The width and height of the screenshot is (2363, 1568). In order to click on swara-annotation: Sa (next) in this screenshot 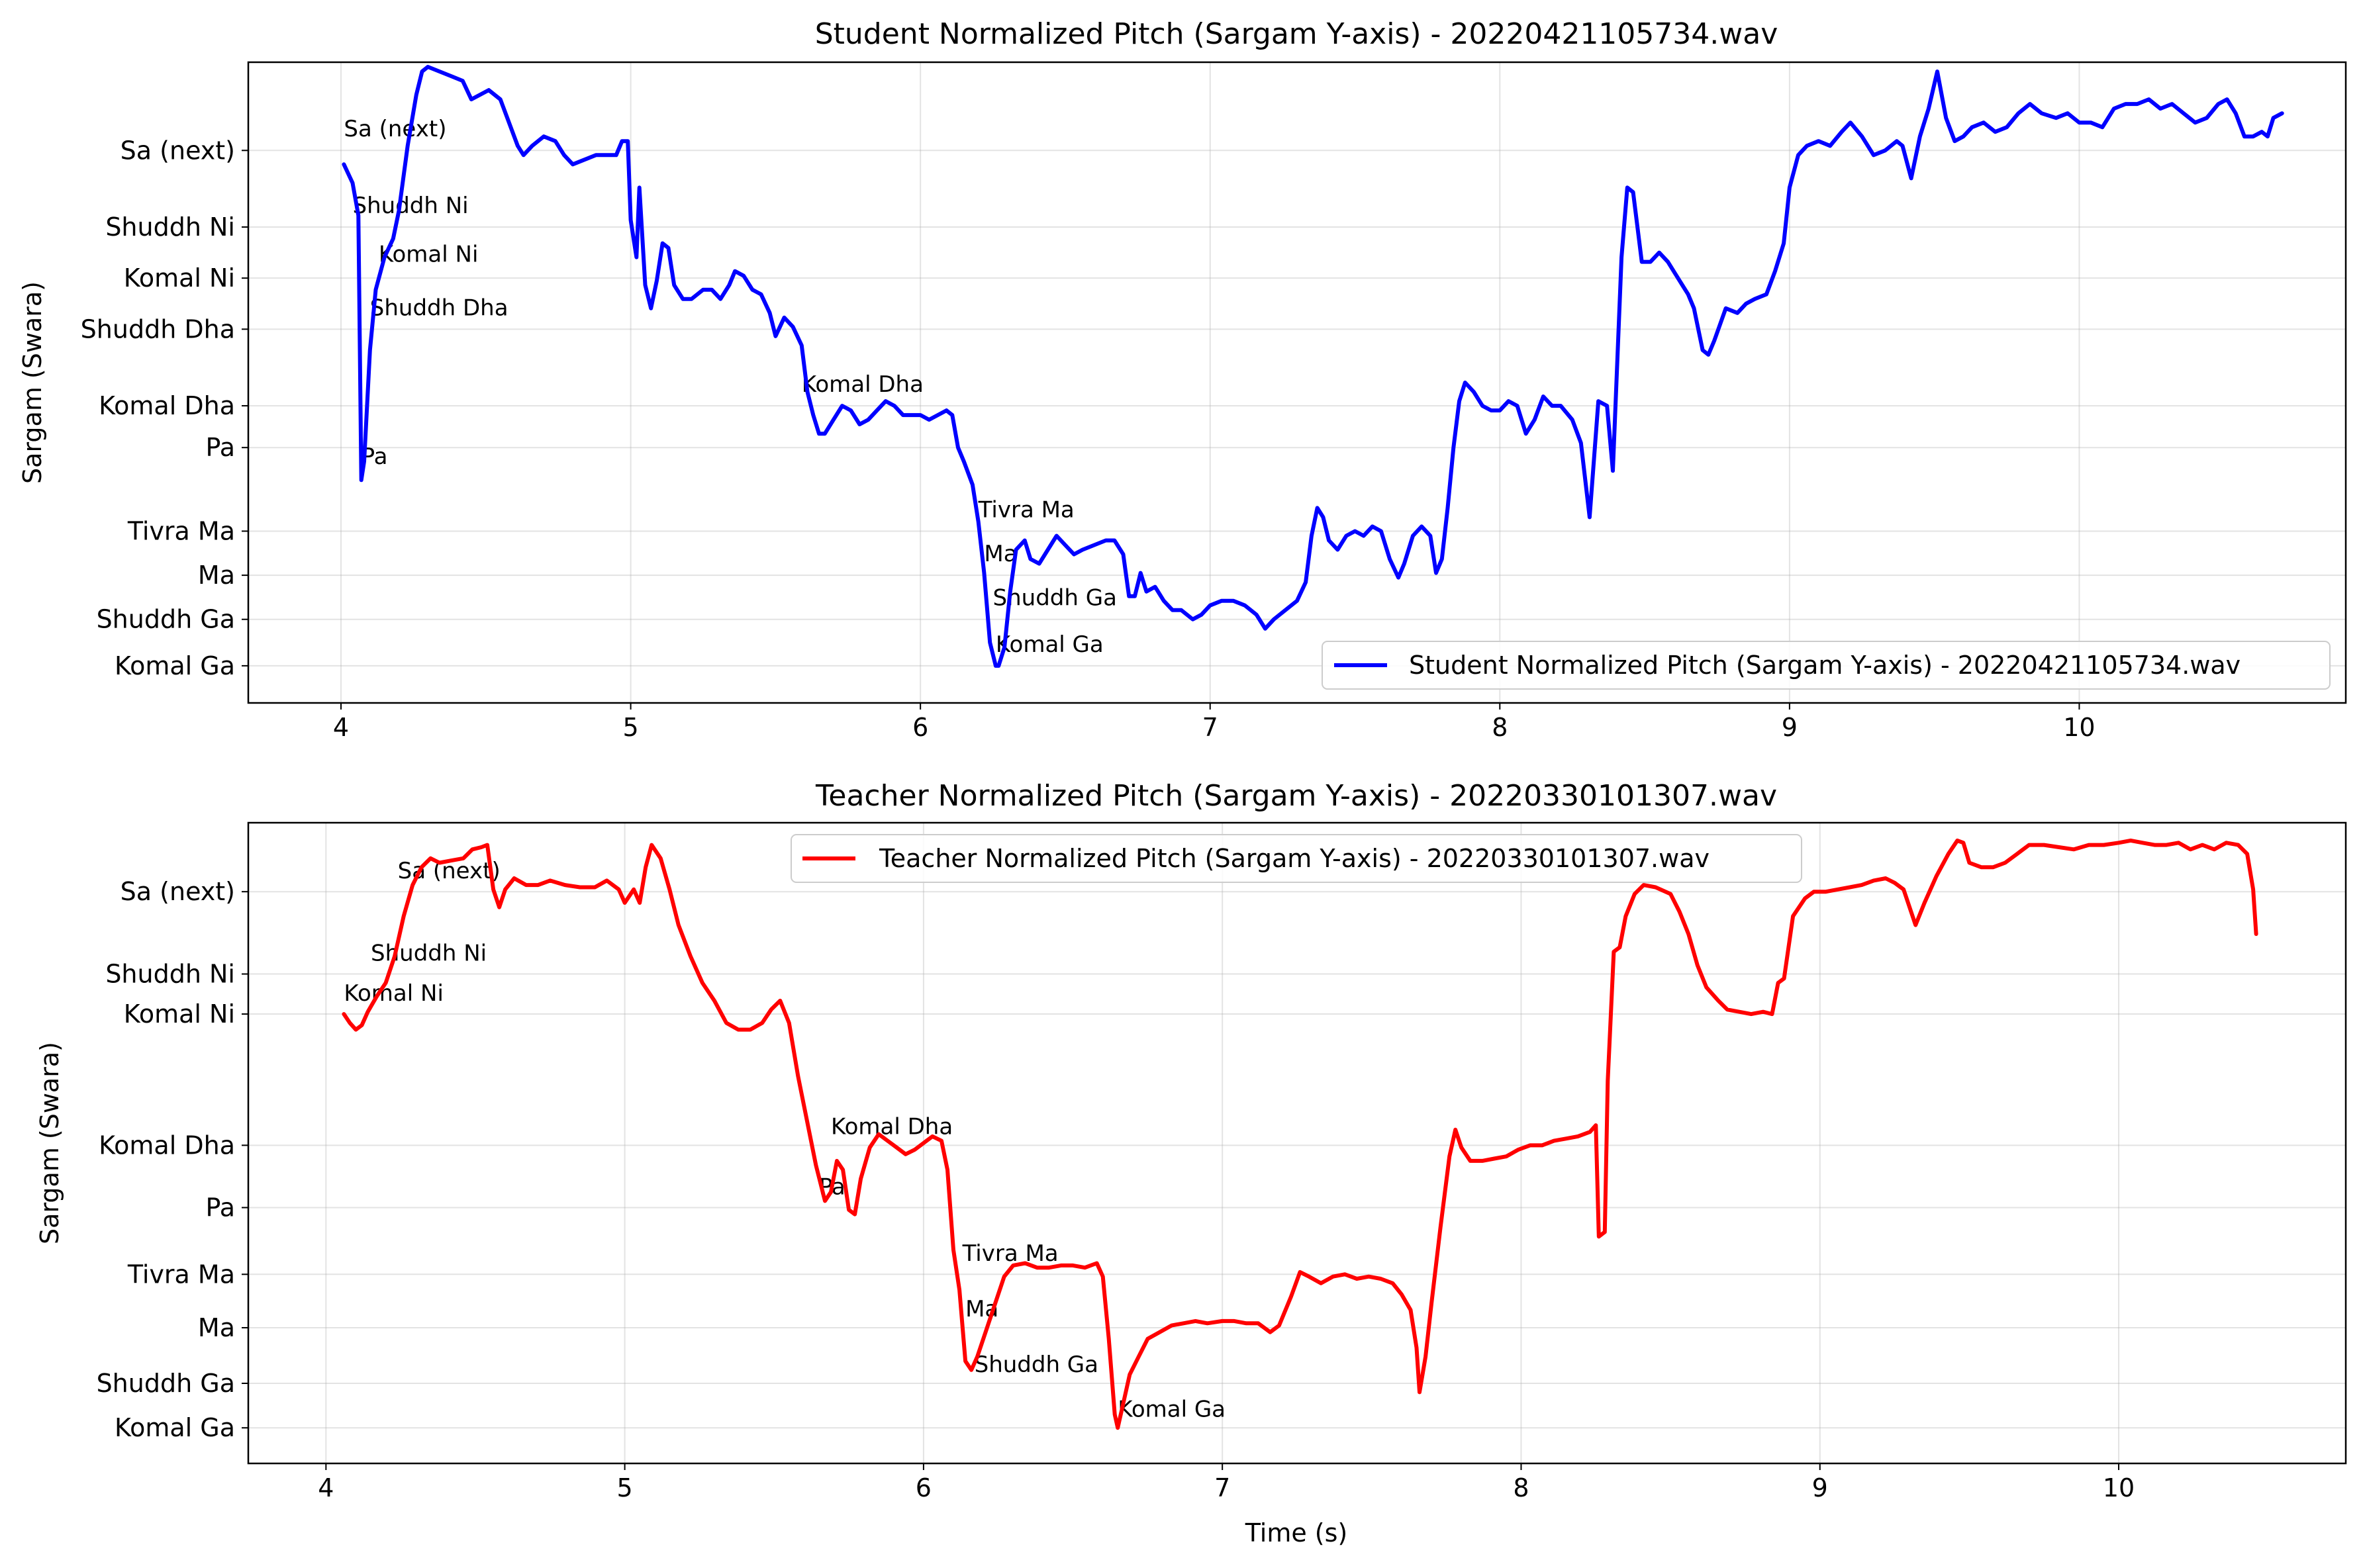, I will do `click(395, 129)`.